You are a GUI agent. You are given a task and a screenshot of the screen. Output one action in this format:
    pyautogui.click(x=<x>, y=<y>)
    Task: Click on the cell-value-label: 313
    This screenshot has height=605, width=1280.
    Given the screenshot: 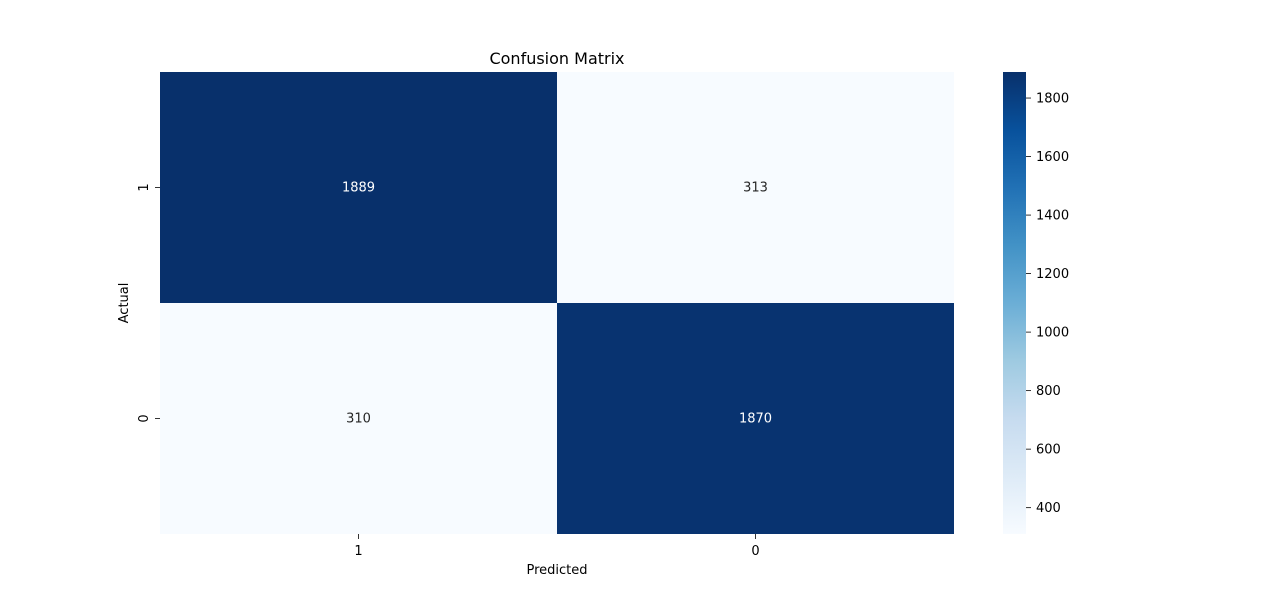 What is the action you would take?
    pyautogui.click(x=755, y=188)
    